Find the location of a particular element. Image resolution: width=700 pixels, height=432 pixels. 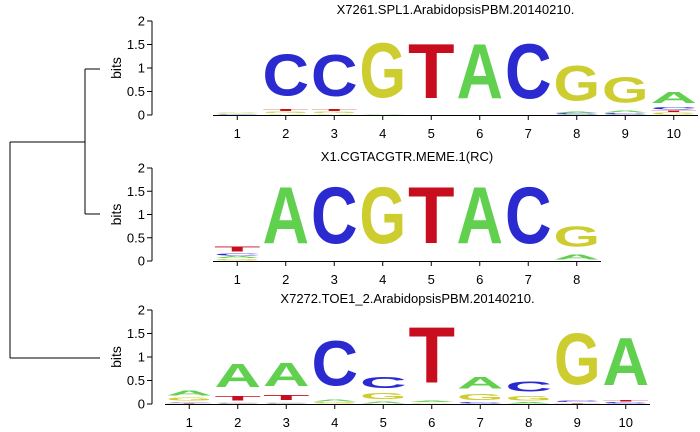

logo-column-6: A is located at coordinates (479, 215).